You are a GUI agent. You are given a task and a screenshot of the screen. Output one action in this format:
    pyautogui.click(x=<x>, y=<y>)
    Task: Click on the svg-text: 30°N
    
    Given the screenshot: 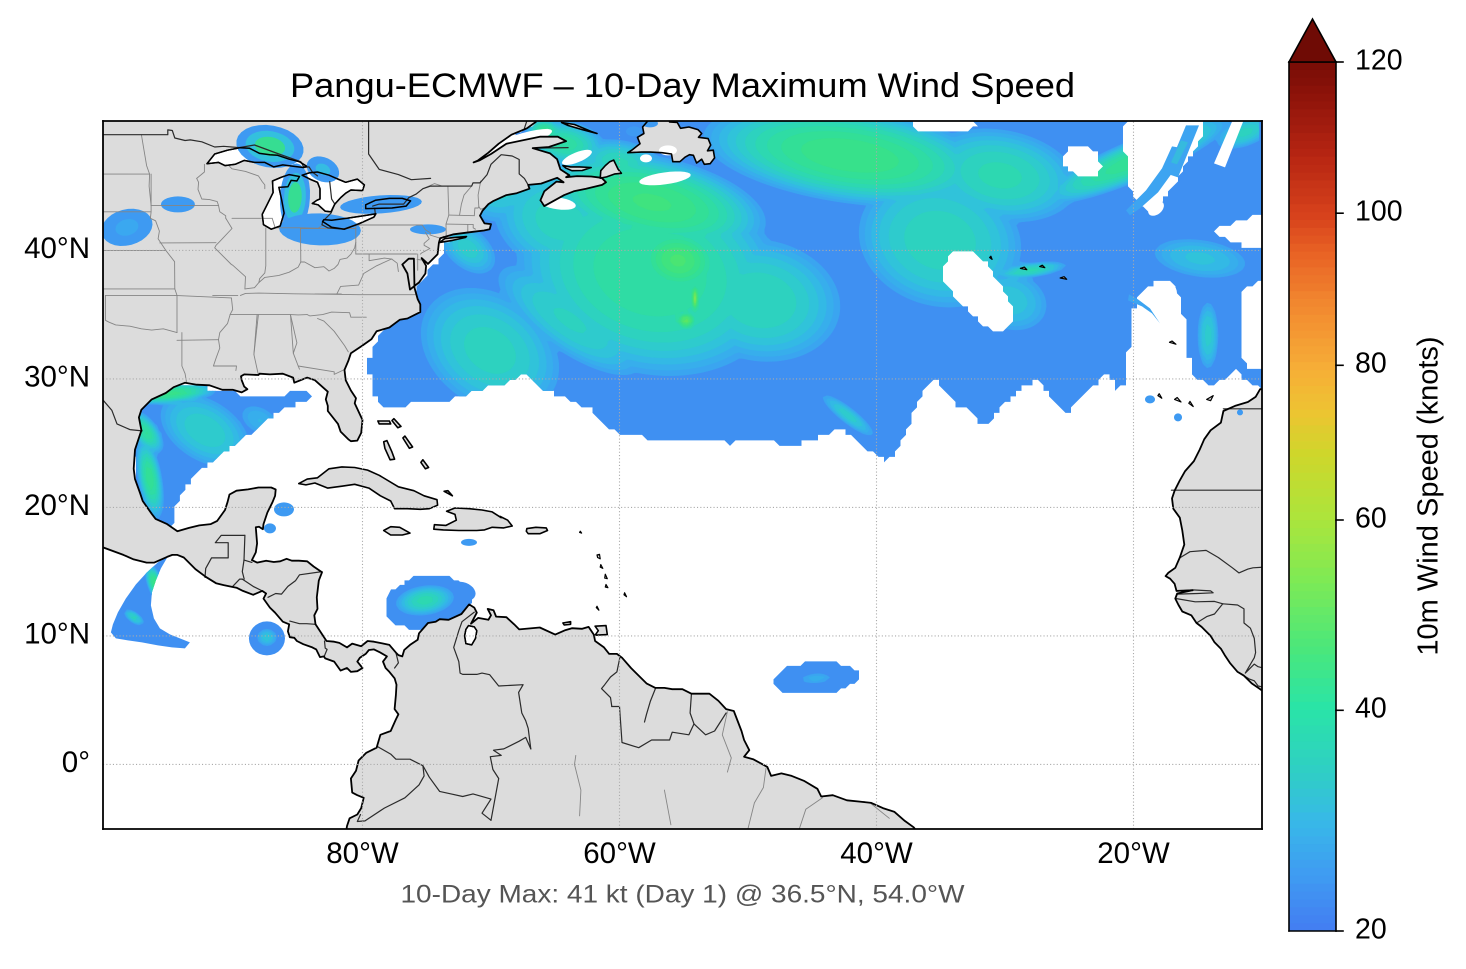 What is the action you would take?
    pyautogui.click(x=57, y=377)
    